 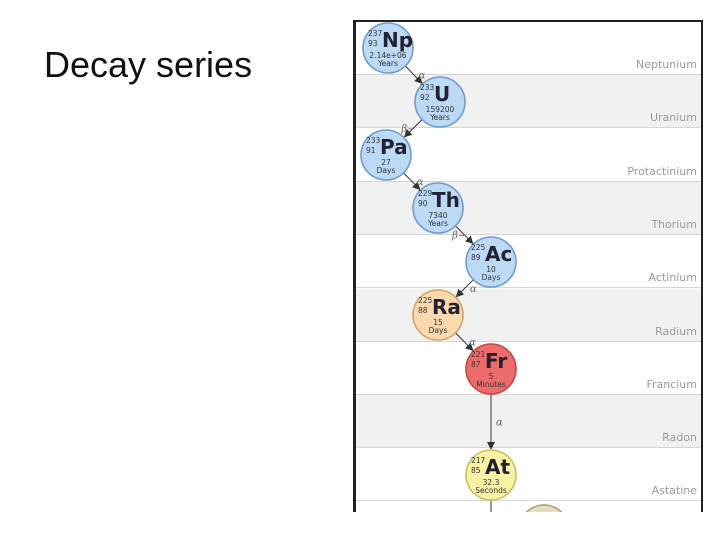 I want to click on band-francium: Francium, so click(x=528, y=368).